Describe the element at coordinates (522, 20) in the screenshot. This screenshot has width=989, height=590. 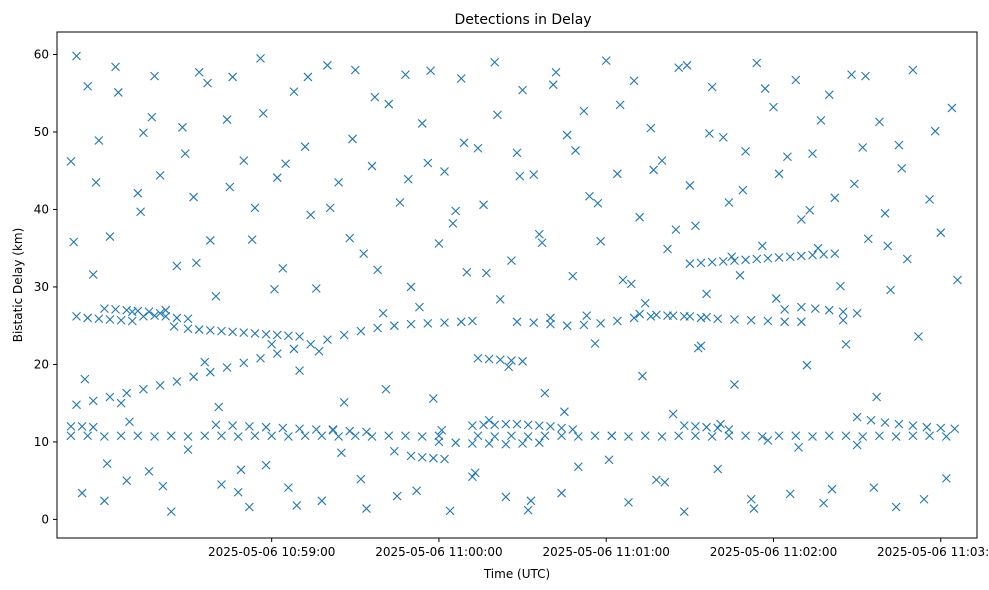
I see `chart-title: Detections in Delay` at that location.